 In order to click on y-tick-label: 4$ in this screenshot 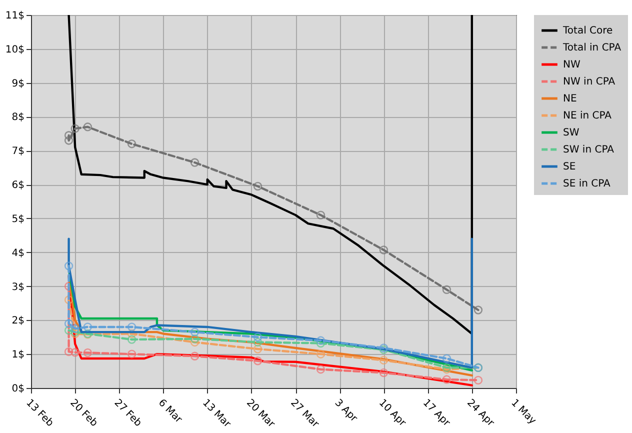, I will do `click(18, 253)`.